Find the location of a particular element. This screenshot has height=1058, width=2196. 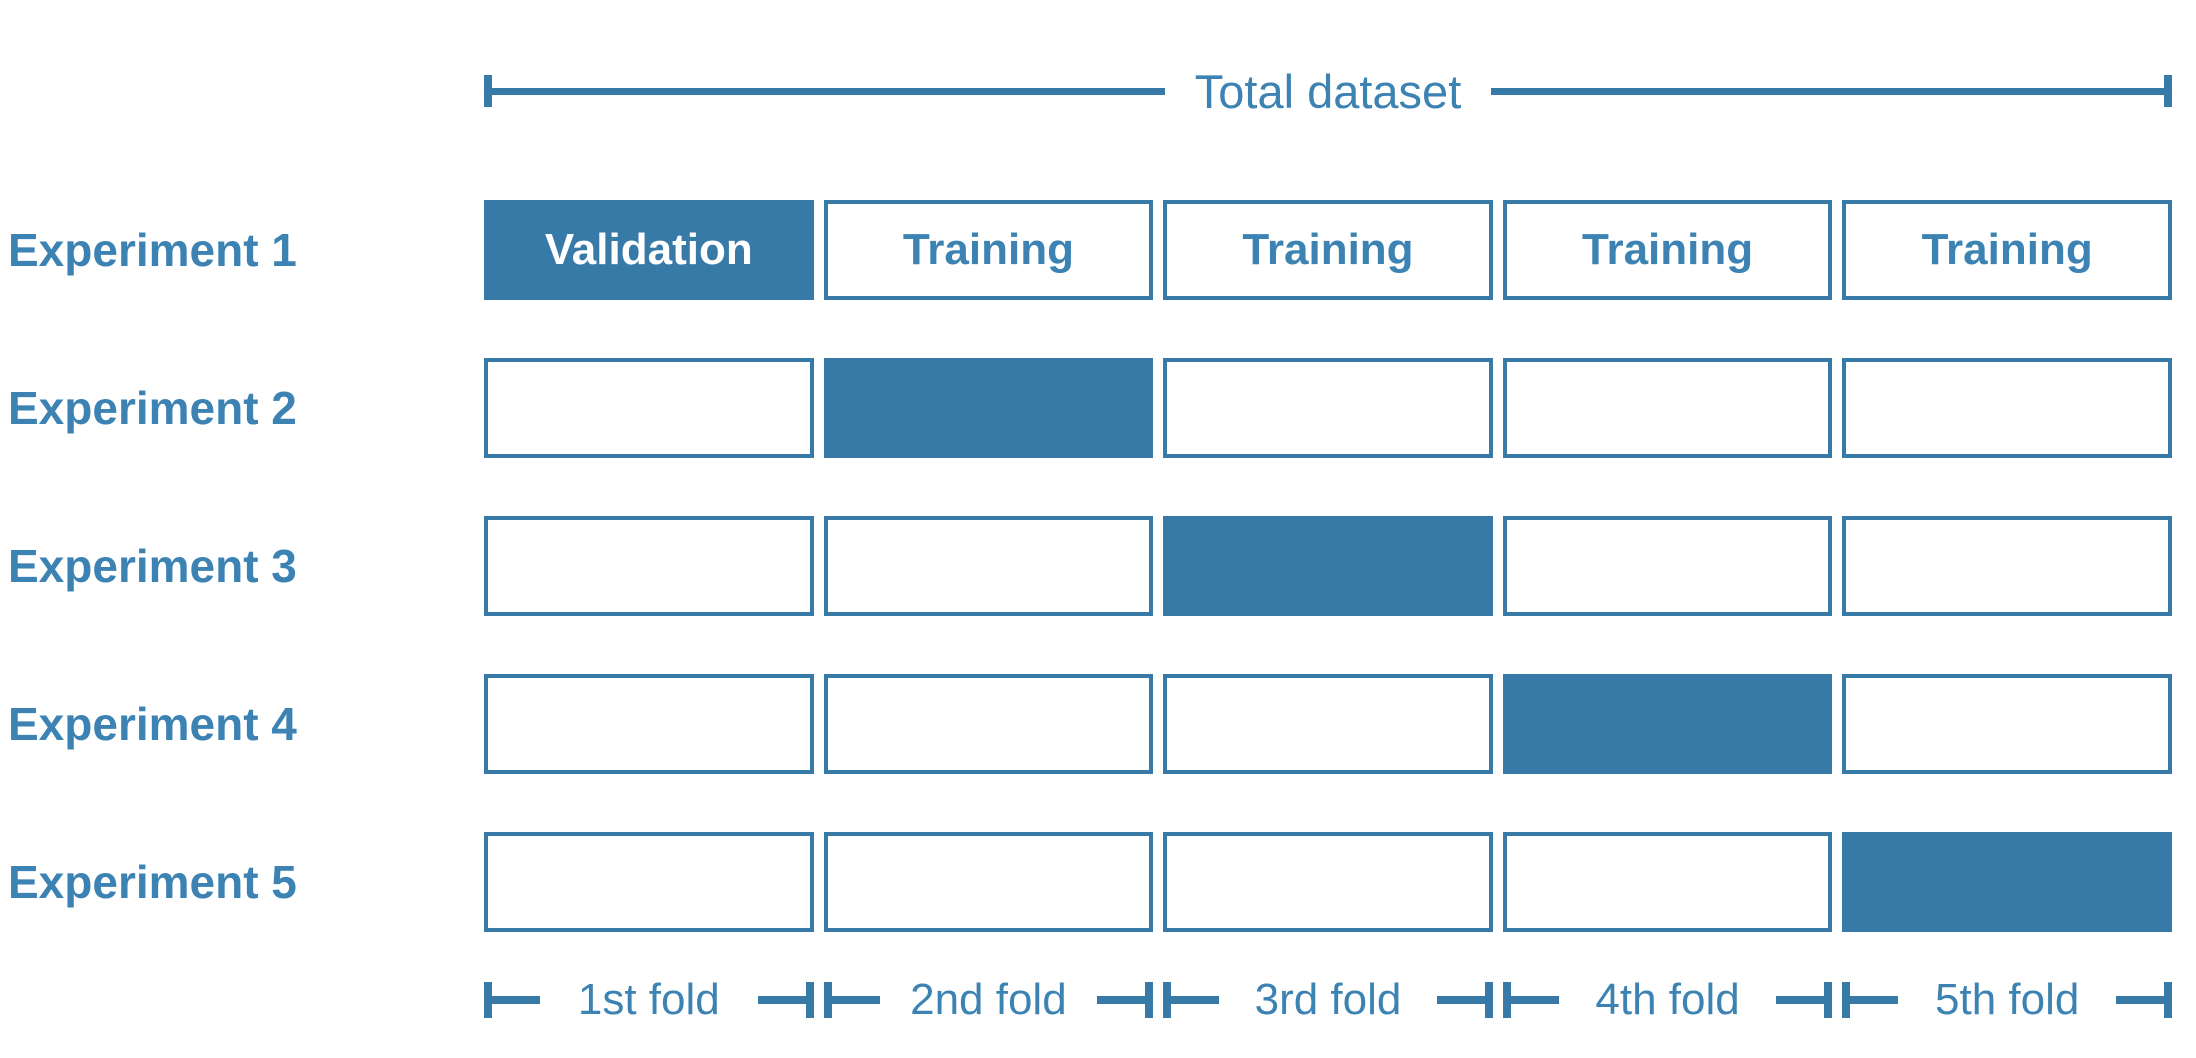

fold-1-label: 1st fold is located at coordinates (648, 999).